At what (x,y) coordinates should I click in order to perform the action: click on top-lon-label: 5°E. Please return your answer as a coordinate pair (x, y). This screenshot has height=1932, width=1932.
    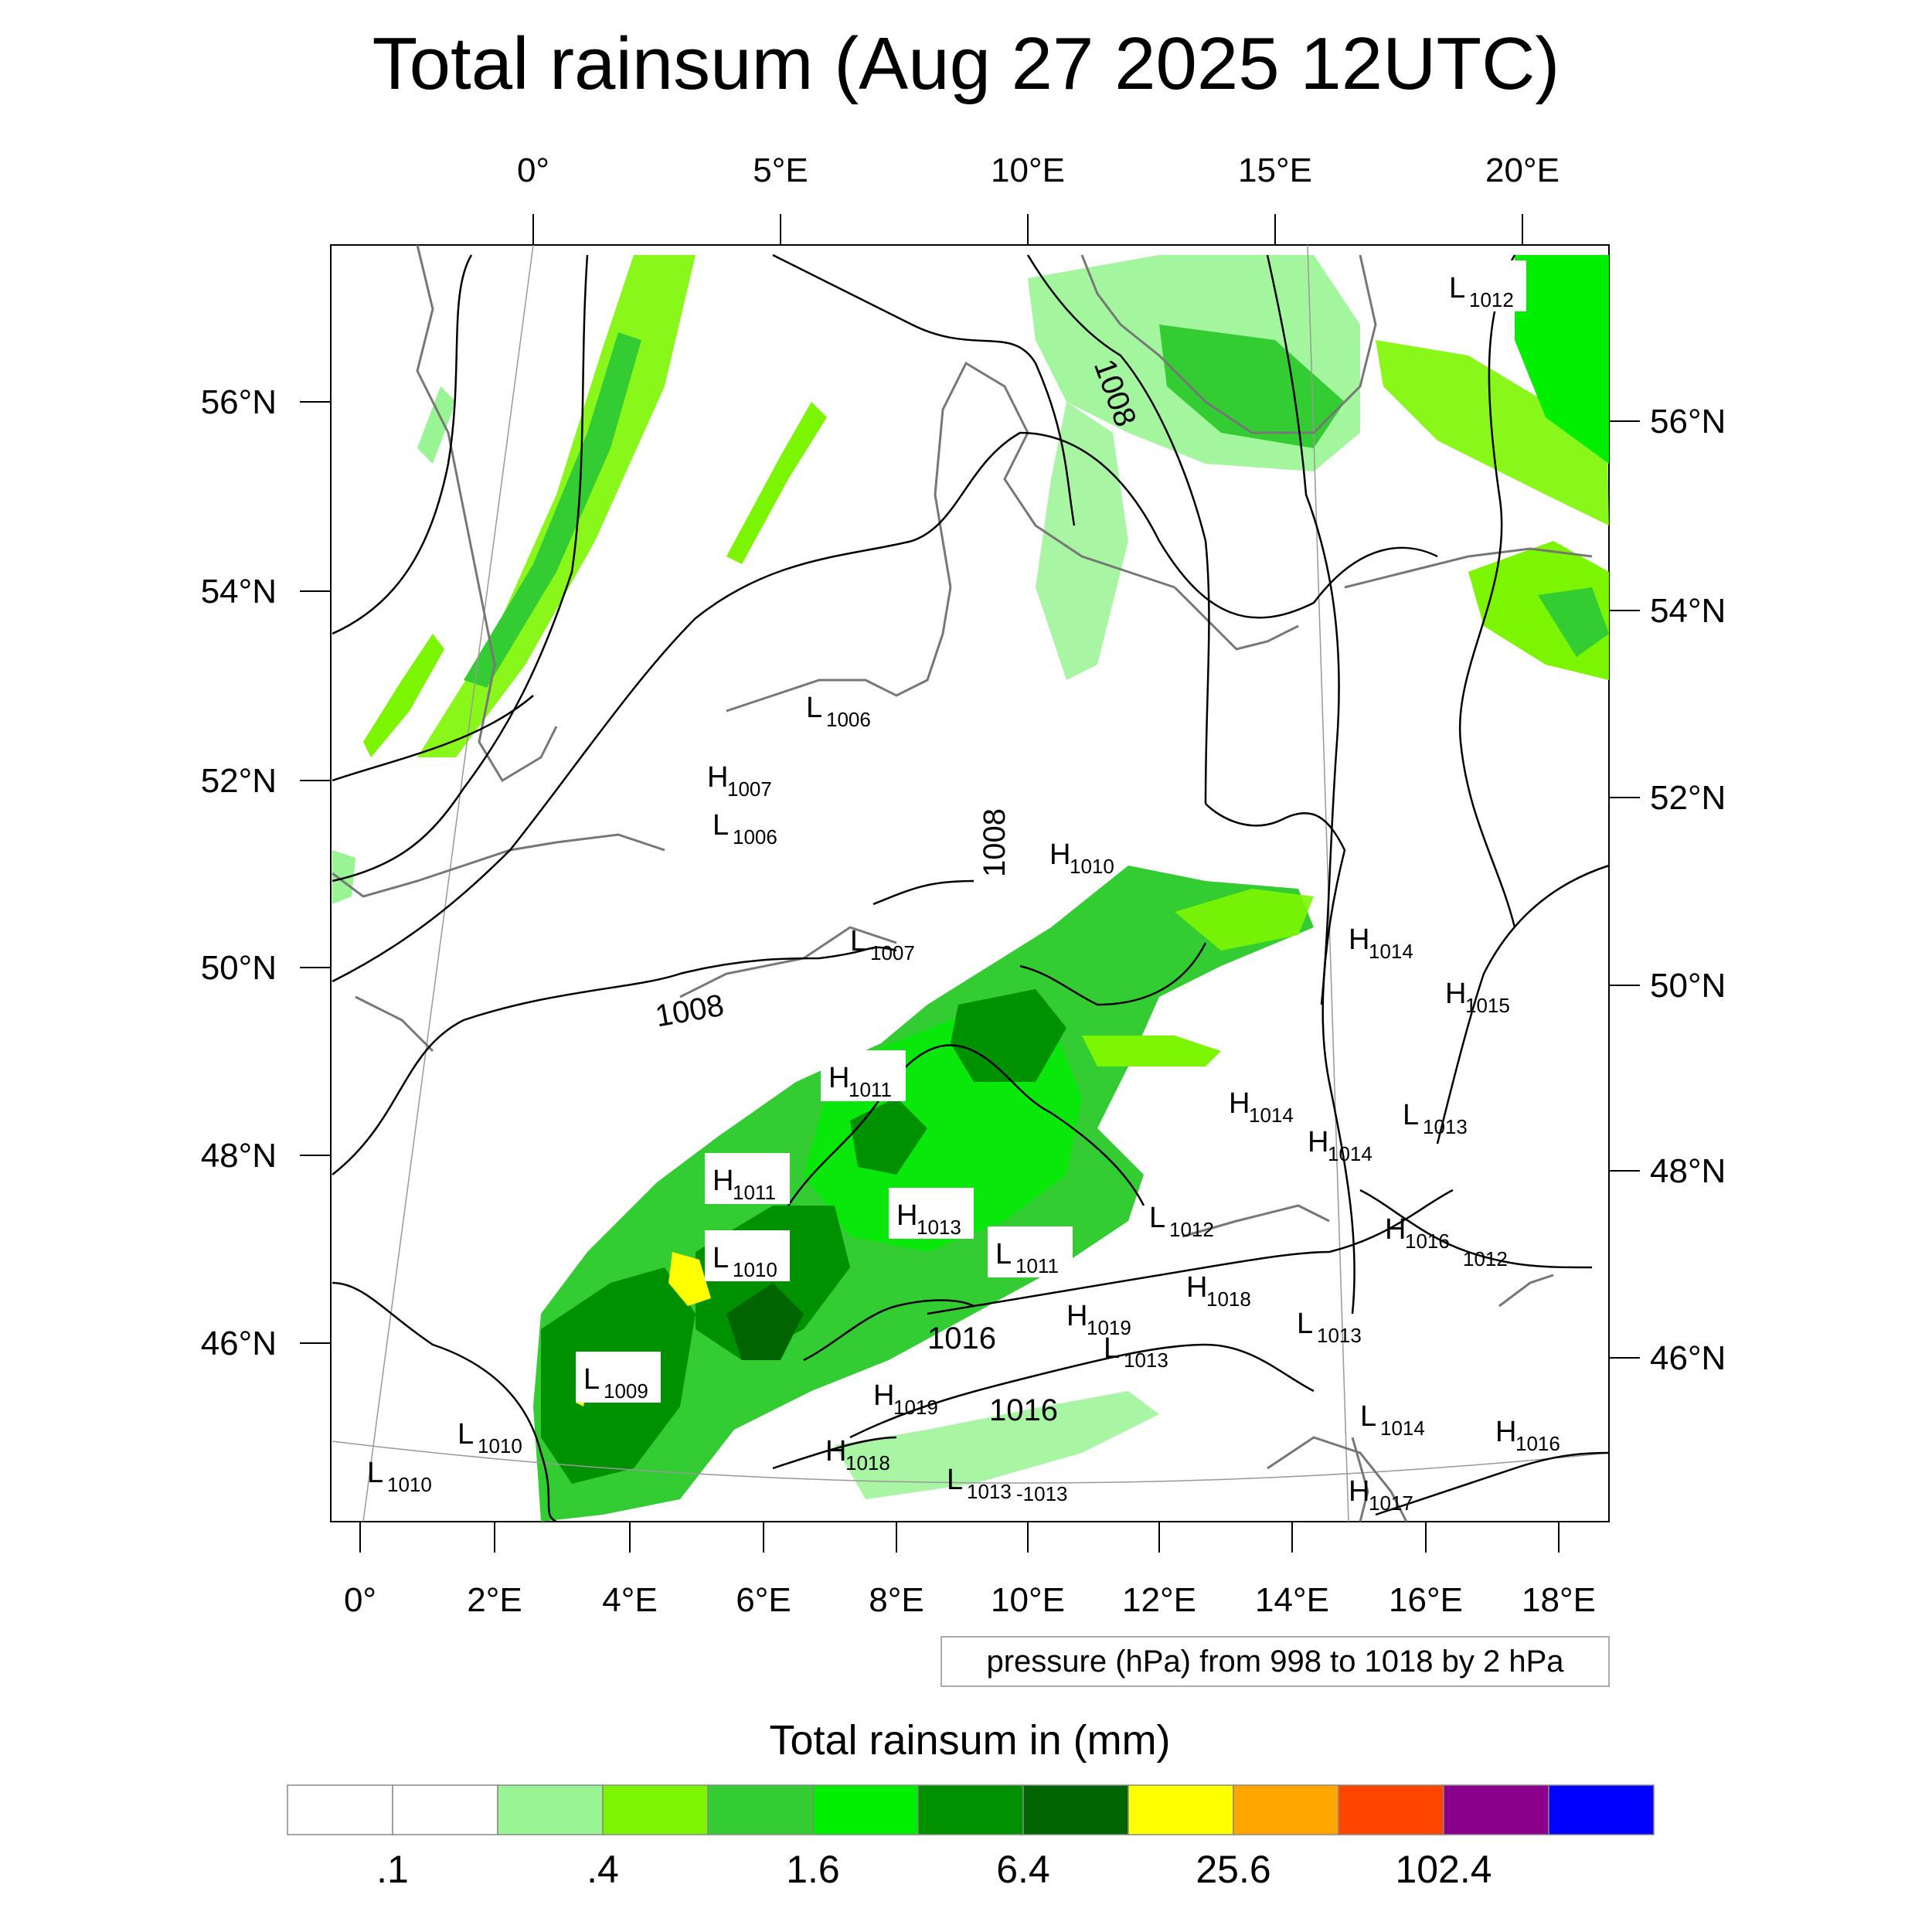
    Looking at the image, I should click on (780, 170).